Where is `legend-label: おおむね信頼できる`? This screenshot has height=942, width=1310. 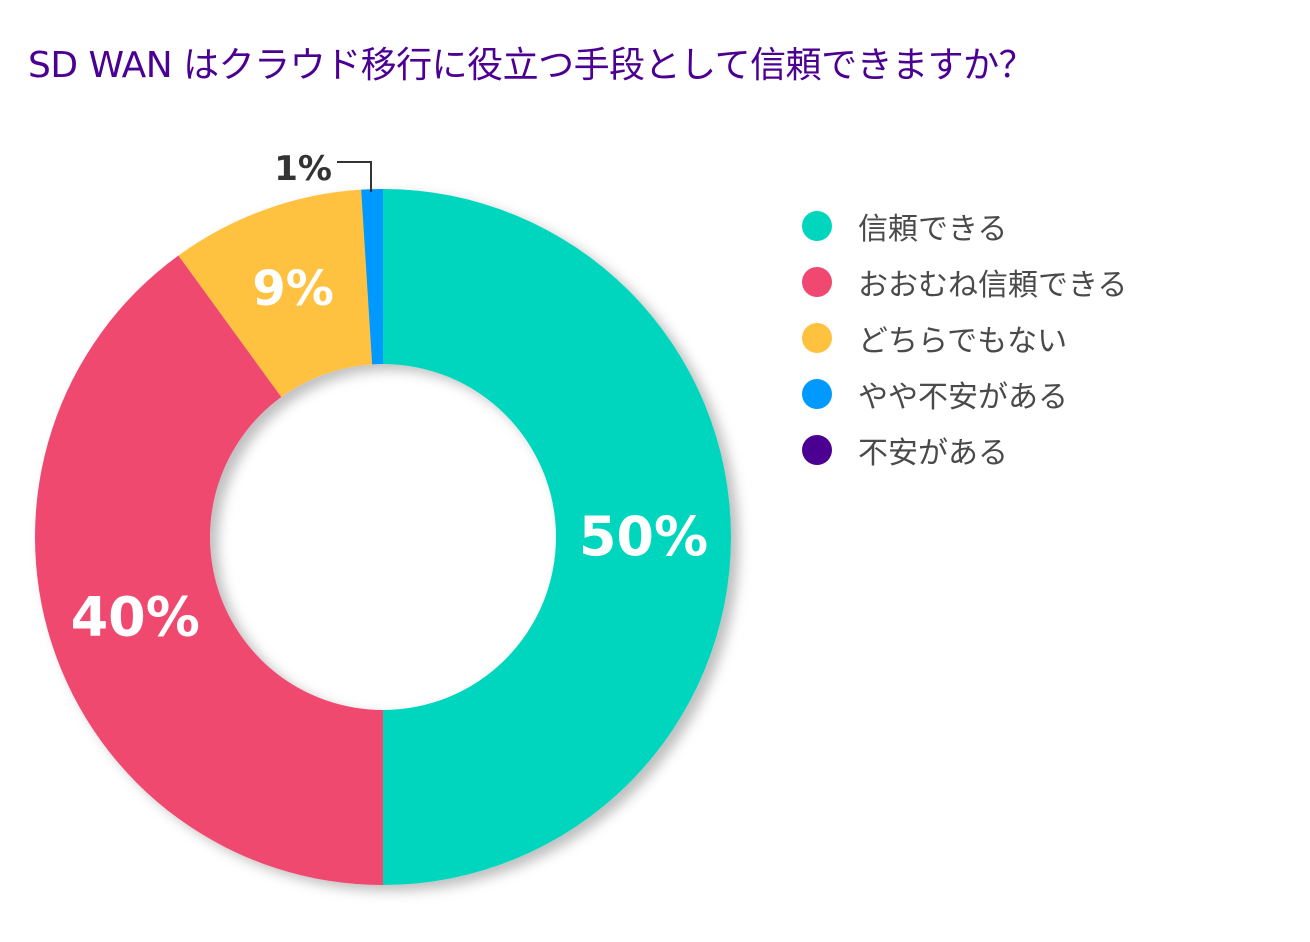 legend-label: おおむね信頼できる is located at coordinates (993, 285).